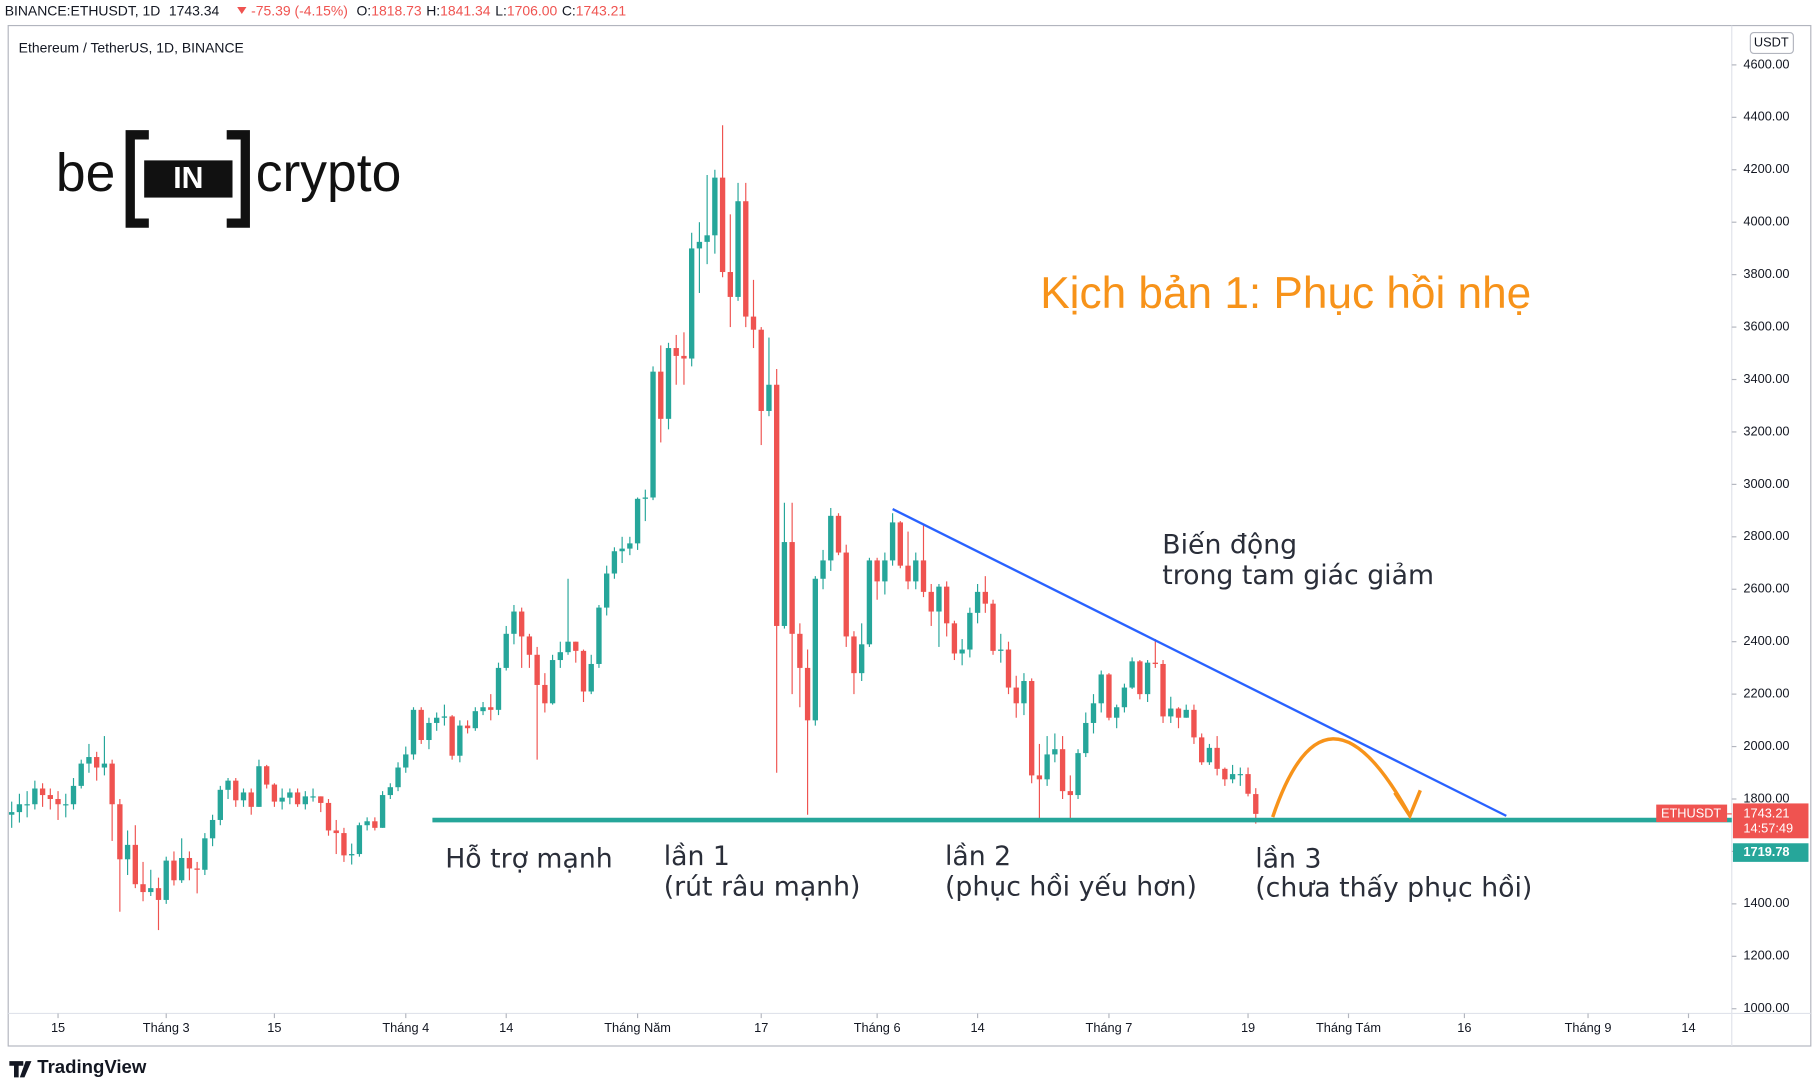 This screenshot has height=1089, width=1819. I want to click on x-tick-label: Tháng 6, so click(877, 1027).